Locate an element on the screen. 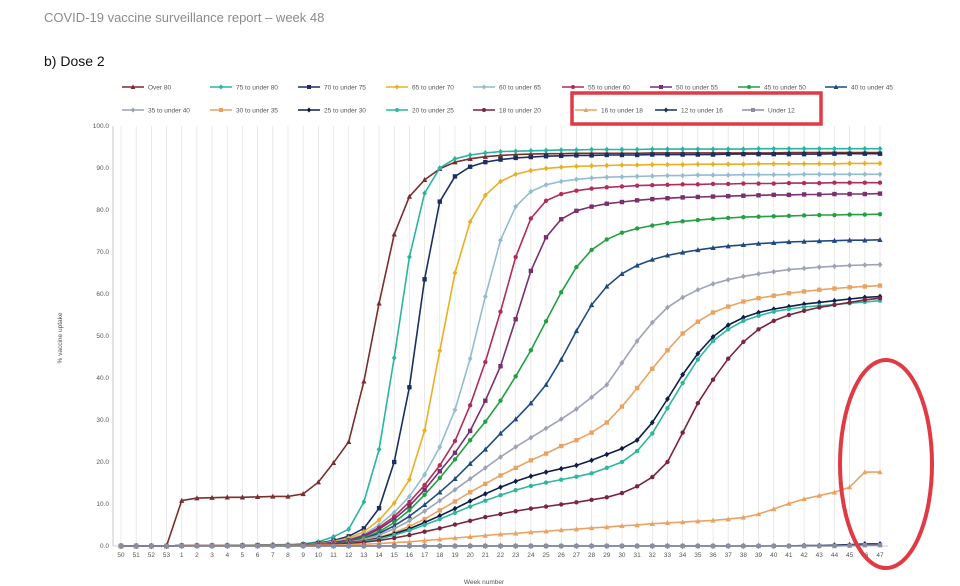 This screenshot has width=960, height=586. legend-item: 20 to under 25 is located at coordinates (420, 110).